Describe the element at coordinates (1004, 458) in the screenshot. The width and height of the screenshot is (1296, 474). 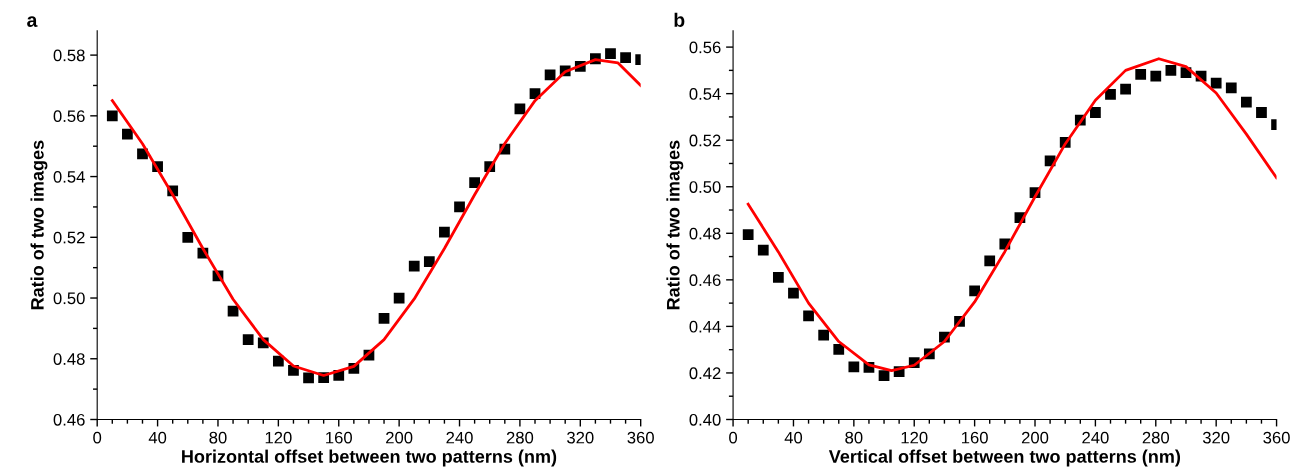
I see `x-axis-title: Vertical offset between two patterns (nm)` at that location.